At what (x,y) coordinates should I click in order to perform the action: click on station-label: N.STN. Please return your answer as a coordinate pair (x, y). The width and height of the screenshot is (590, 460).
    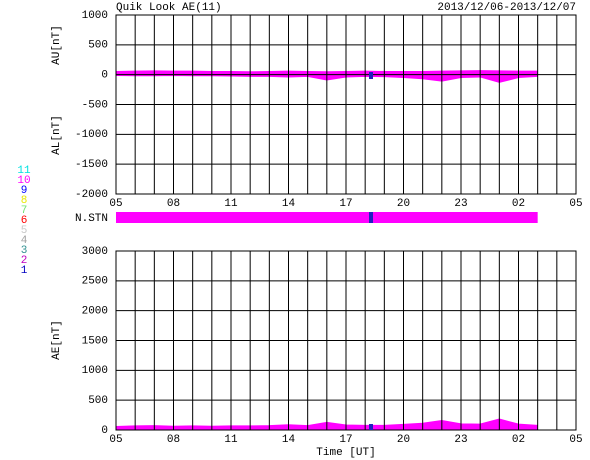
    Looking at the image, I should click on (91, 219).